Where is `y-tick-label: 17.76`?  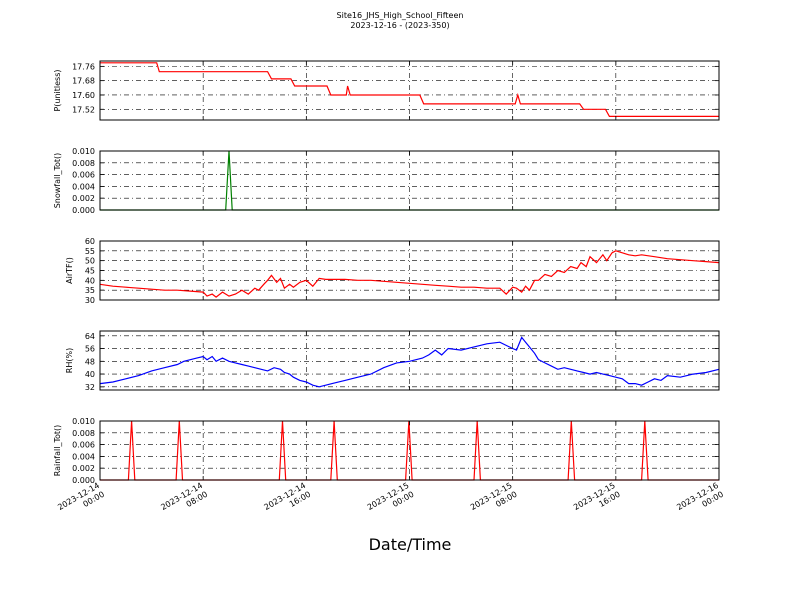
y-tick-label: 17.76 is located at coordinates (83, 66).